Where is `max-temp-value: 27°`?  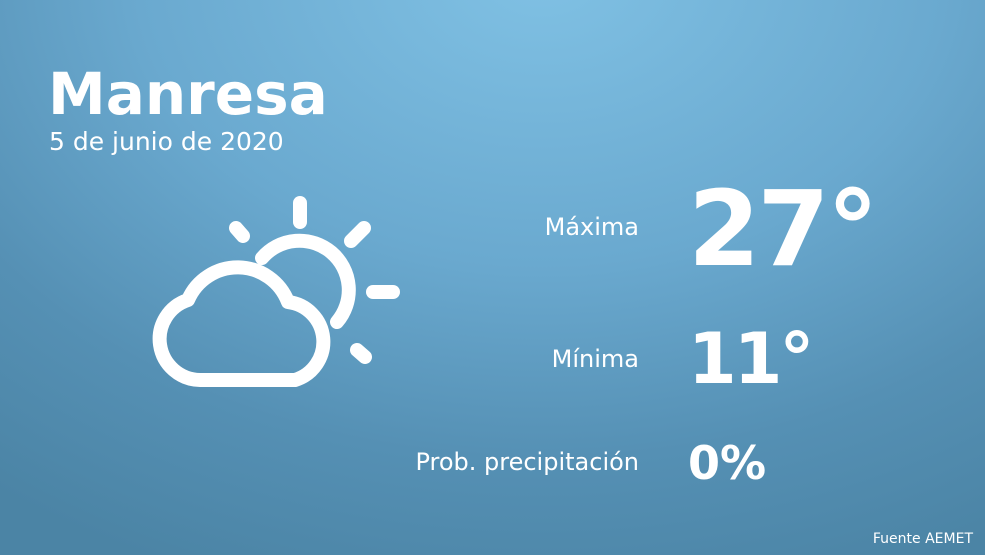
max-temp-value: 27° is located at coordinates (783, 229).